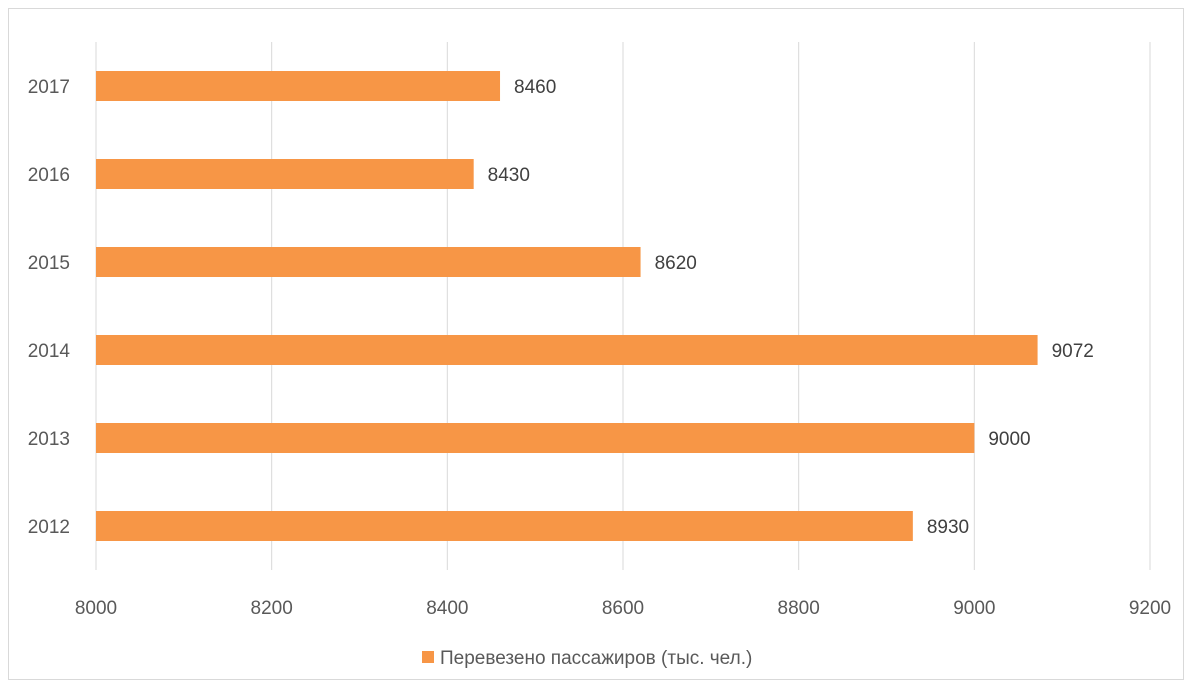 This screenshot has width=1192, height=688. I want to click on data-label: 9000, so click(1009, 439).